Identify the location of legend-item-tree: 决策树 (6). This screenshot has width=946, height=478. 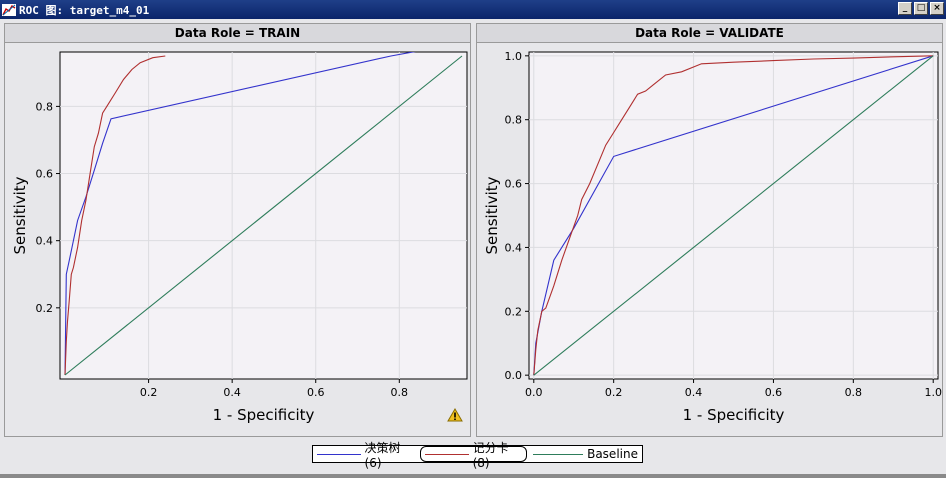
(365, 455).